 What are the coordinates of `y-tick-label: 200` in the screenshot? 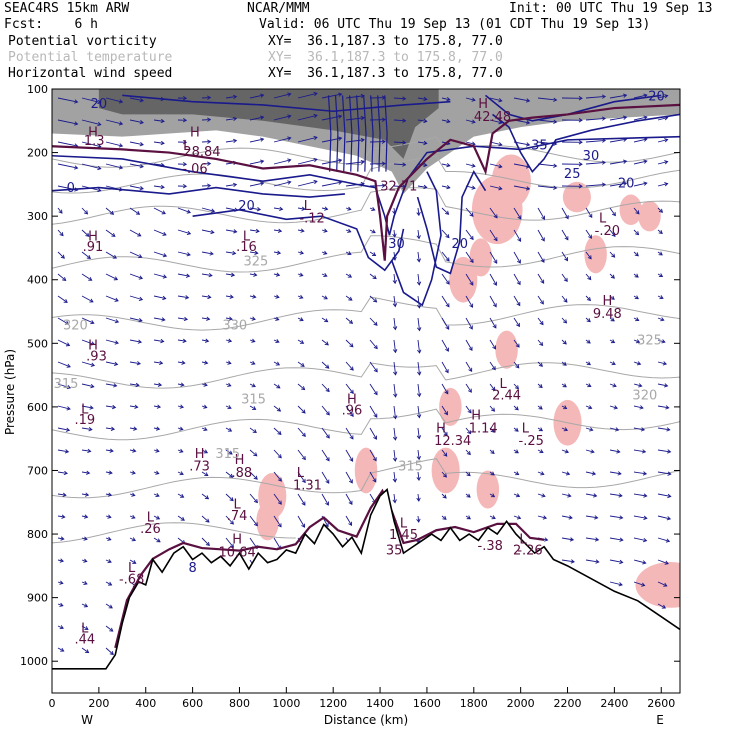 It's located at (37, 153).